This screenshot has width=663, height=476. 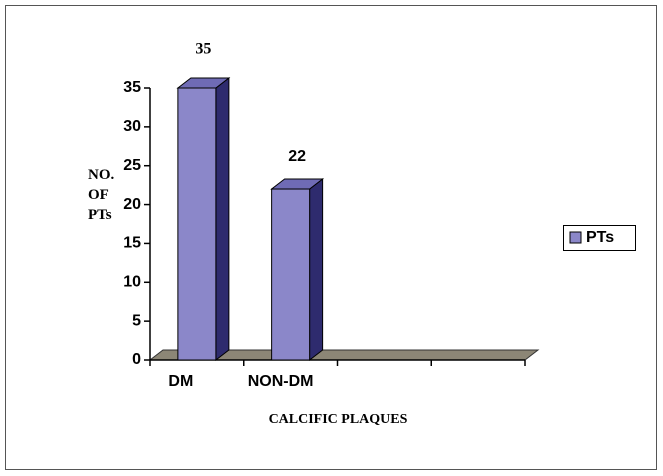 I want to click on x-tick-label: NON-DM, so click(x=281, y=381).